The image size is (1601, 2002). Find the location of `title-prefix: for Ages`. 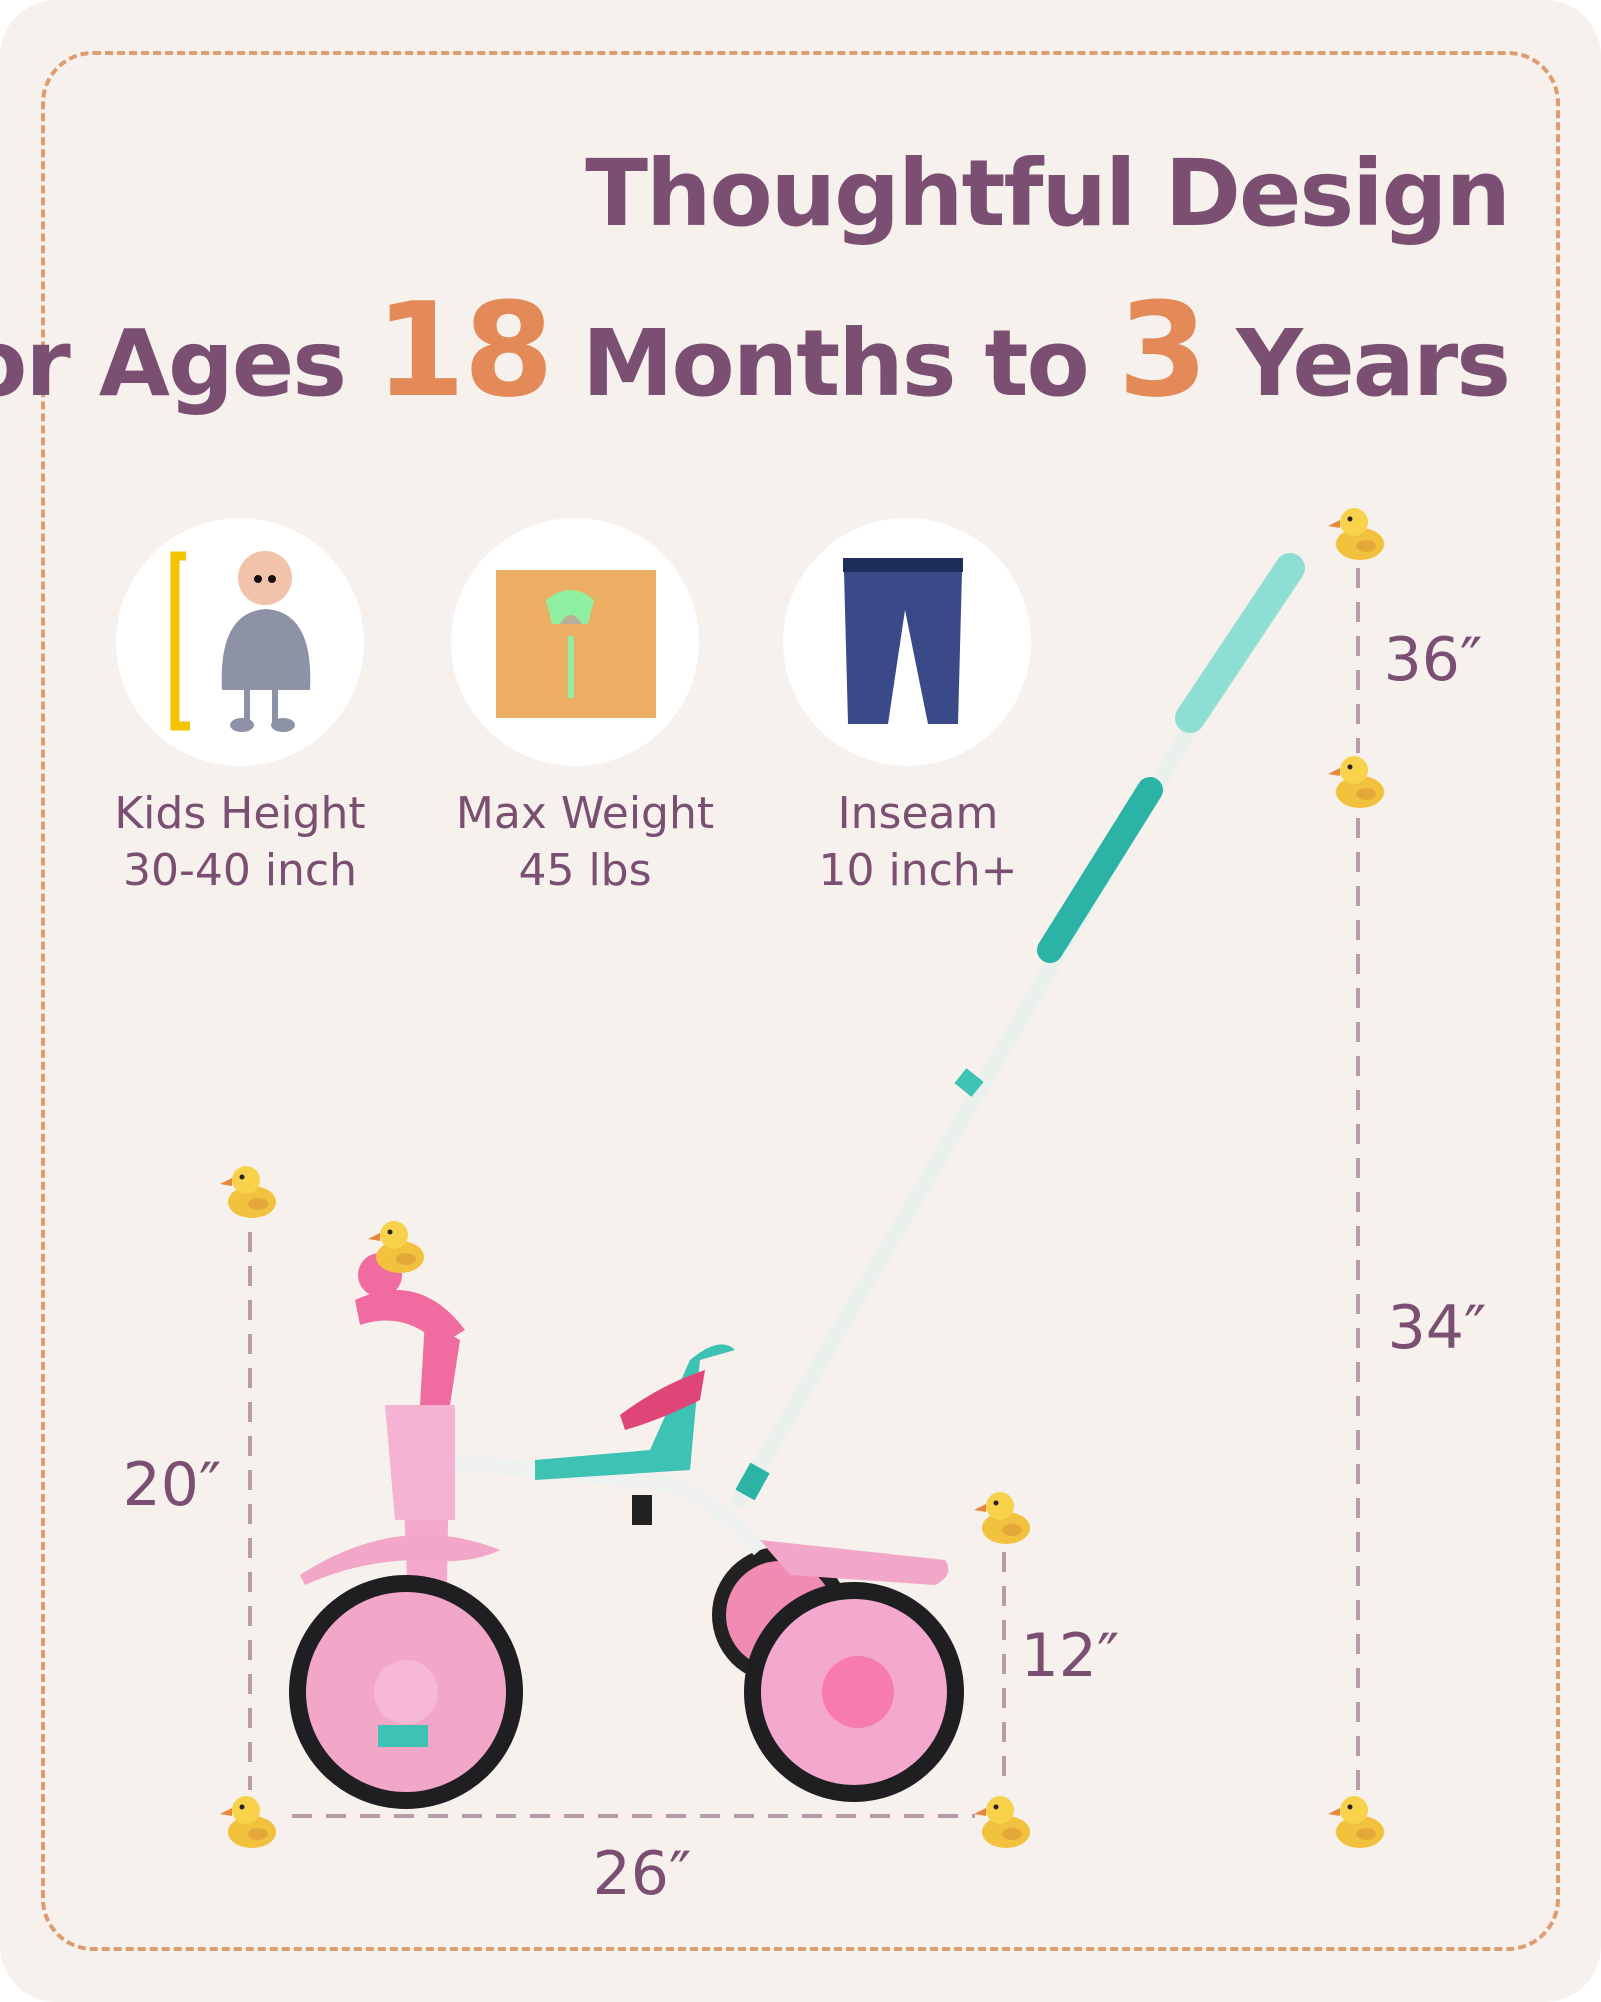

title-prefix: for Ages is located at coordinates (173, 363).